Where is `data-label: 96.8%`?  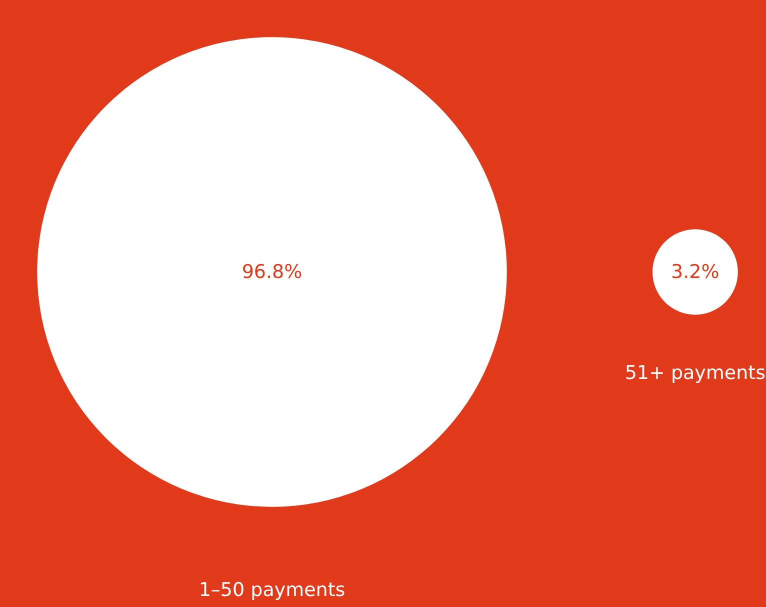 data-label: 96.8% is located at coordinates (272, 272).